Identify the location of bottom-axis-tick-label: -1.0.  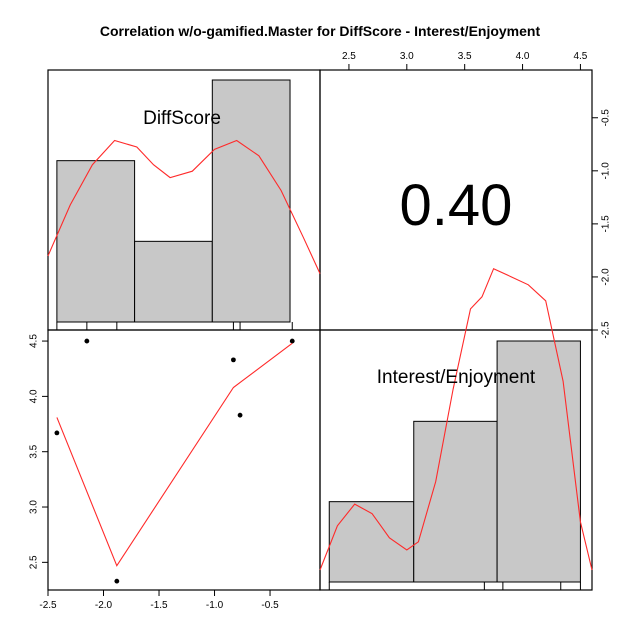
(215, 605).